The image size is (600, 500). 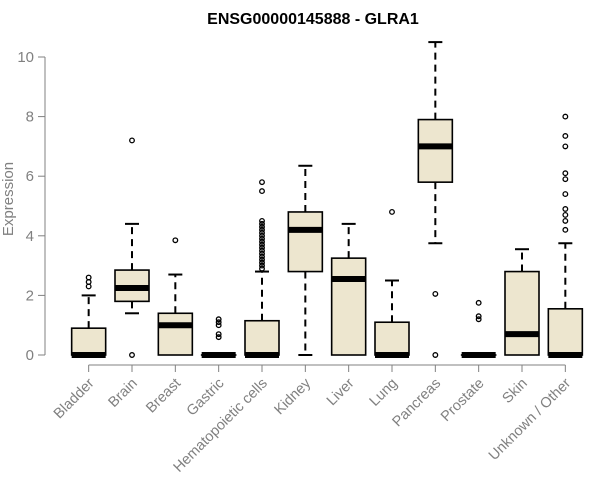 I want to click on chart-title: ENSG00000145888 - GLRA1, so click(x=313, y=19).